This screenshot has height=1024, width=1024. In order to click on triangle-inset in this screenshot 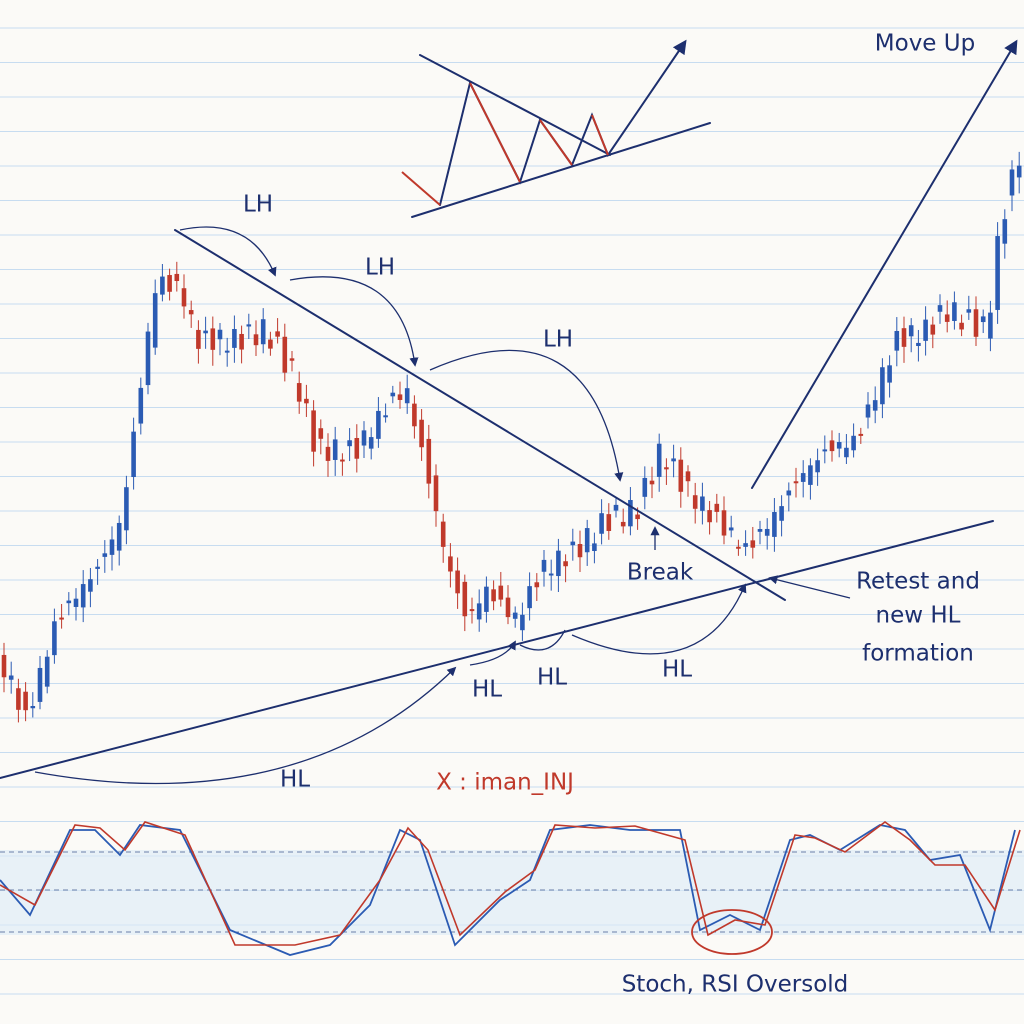, I will do `click(556, 128)`.